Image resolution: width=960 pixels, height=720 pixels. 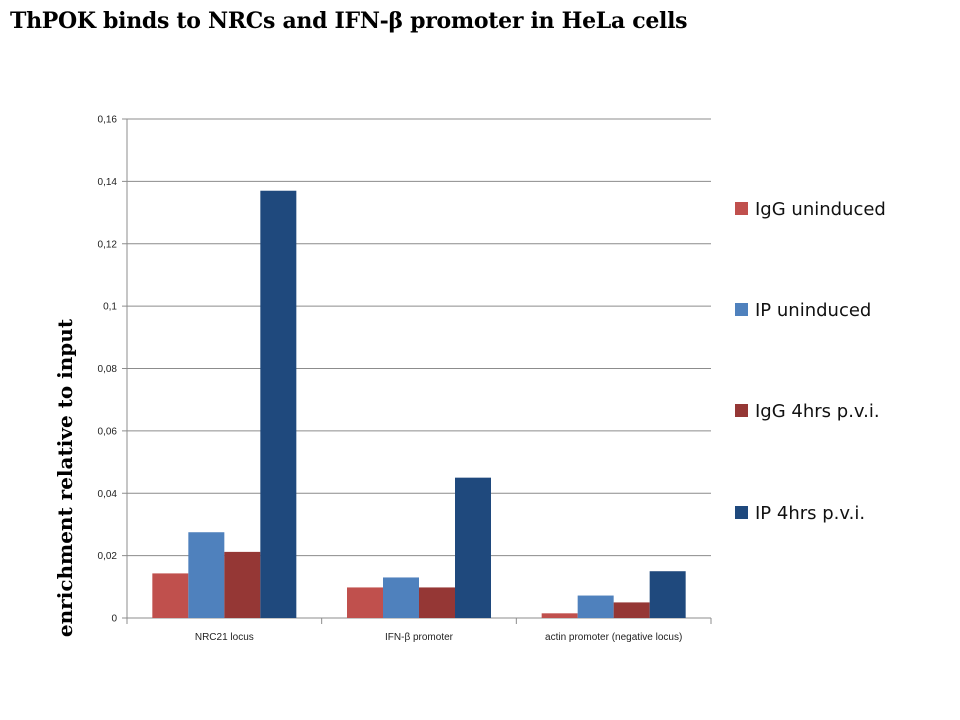 What do you see at coordinates (108, 182) in the screenshot?
I see `y-tick-label: 0,14` at bounding box center [108, 182].